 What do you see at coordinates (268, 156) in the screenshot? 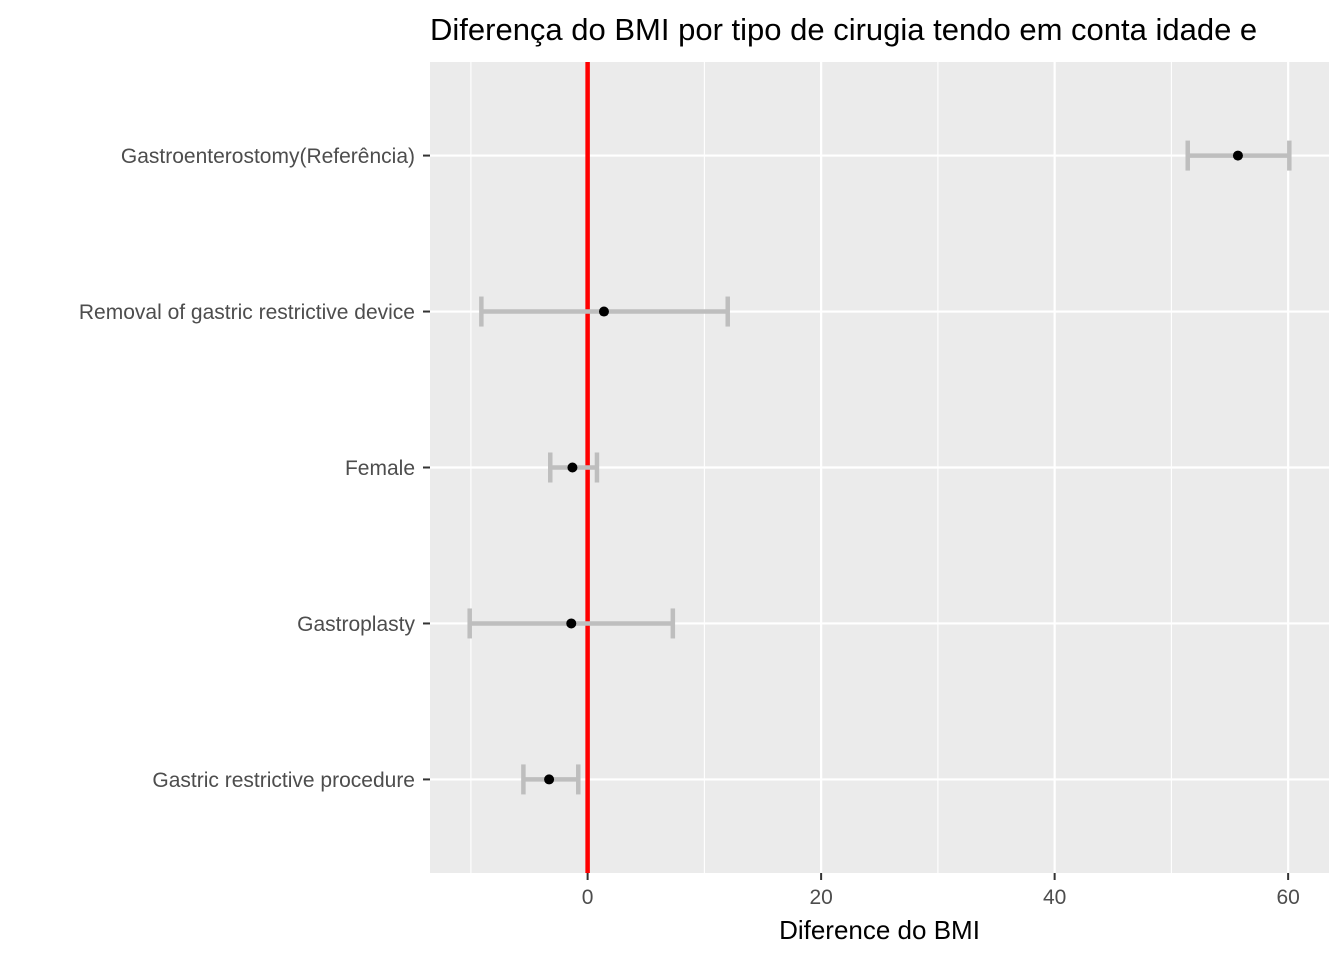
I see `y-tick-label: Gastroenterostomy(Referência)` at bounding box center [268, 156].